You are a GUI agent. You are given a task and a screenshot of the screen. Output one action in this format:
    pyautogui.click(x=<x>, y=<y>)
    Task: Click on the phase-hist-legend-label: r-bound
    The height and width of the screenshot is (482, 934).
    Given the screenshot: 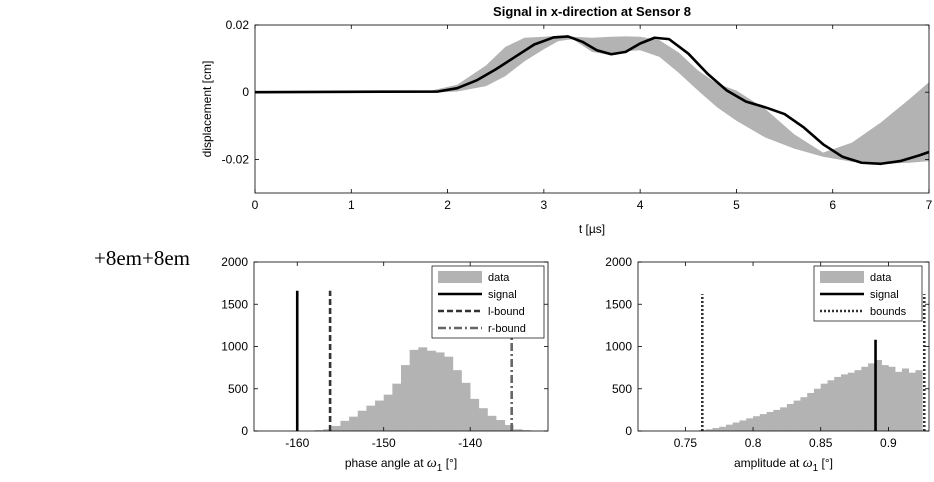 What is the action you would take?
    pyautogui.click(x=507, y=329)
    